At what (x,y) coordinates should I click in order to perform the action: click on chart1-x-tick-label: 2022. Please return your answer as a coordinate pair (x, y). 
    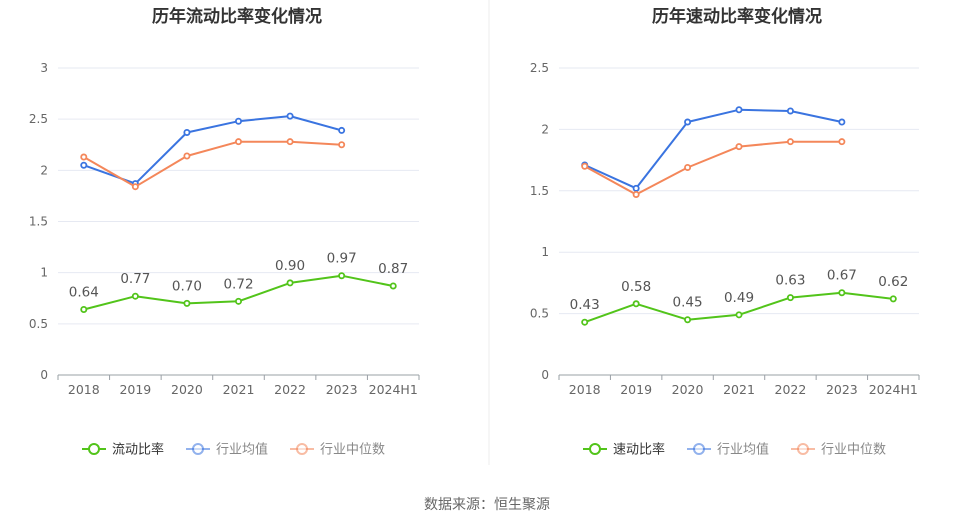
    Looking at the image, I should click on (290, 389).